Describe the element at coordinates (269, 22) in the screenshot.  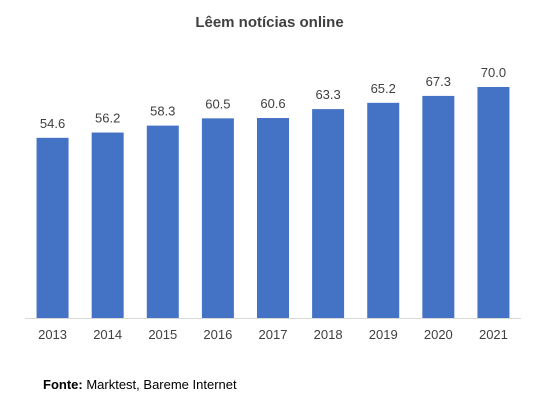
I see `chart-title: Lêem notícias online` at that location.